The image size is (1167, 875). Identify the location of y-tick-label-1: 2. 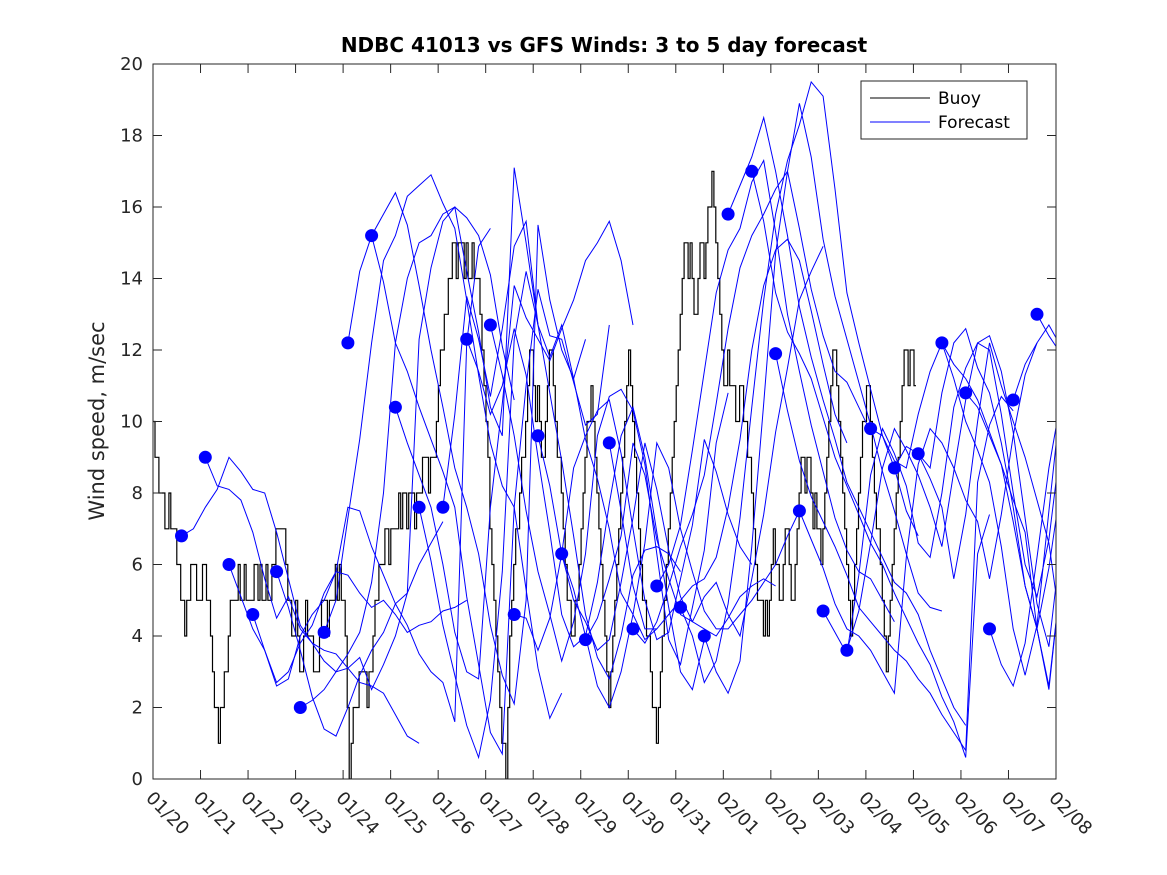
(137, 708).